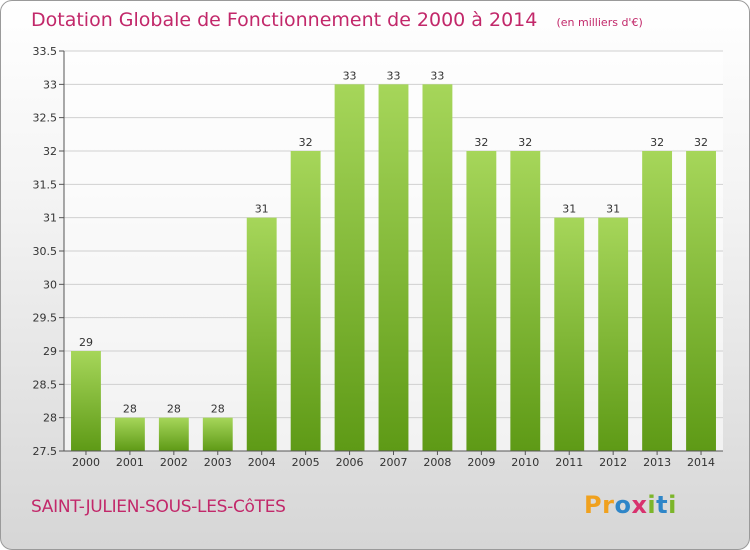  What do you see at coordinates (158, 507) in the screenshot?
I see `commune-name: SAINT-JULIEN-SOUS-LES-CôTES` at bounding box center [158, 507].